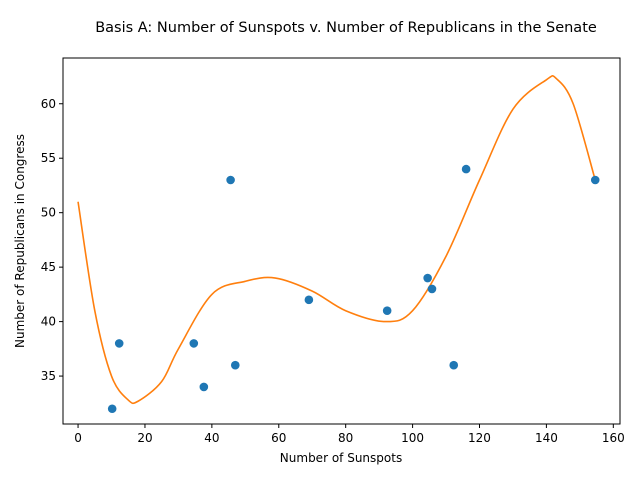 This screenshot has height=480, width=640. Describe the element at coordinates (48, 213) in the screenshot. I see `y-tick-label: 50` at that location.